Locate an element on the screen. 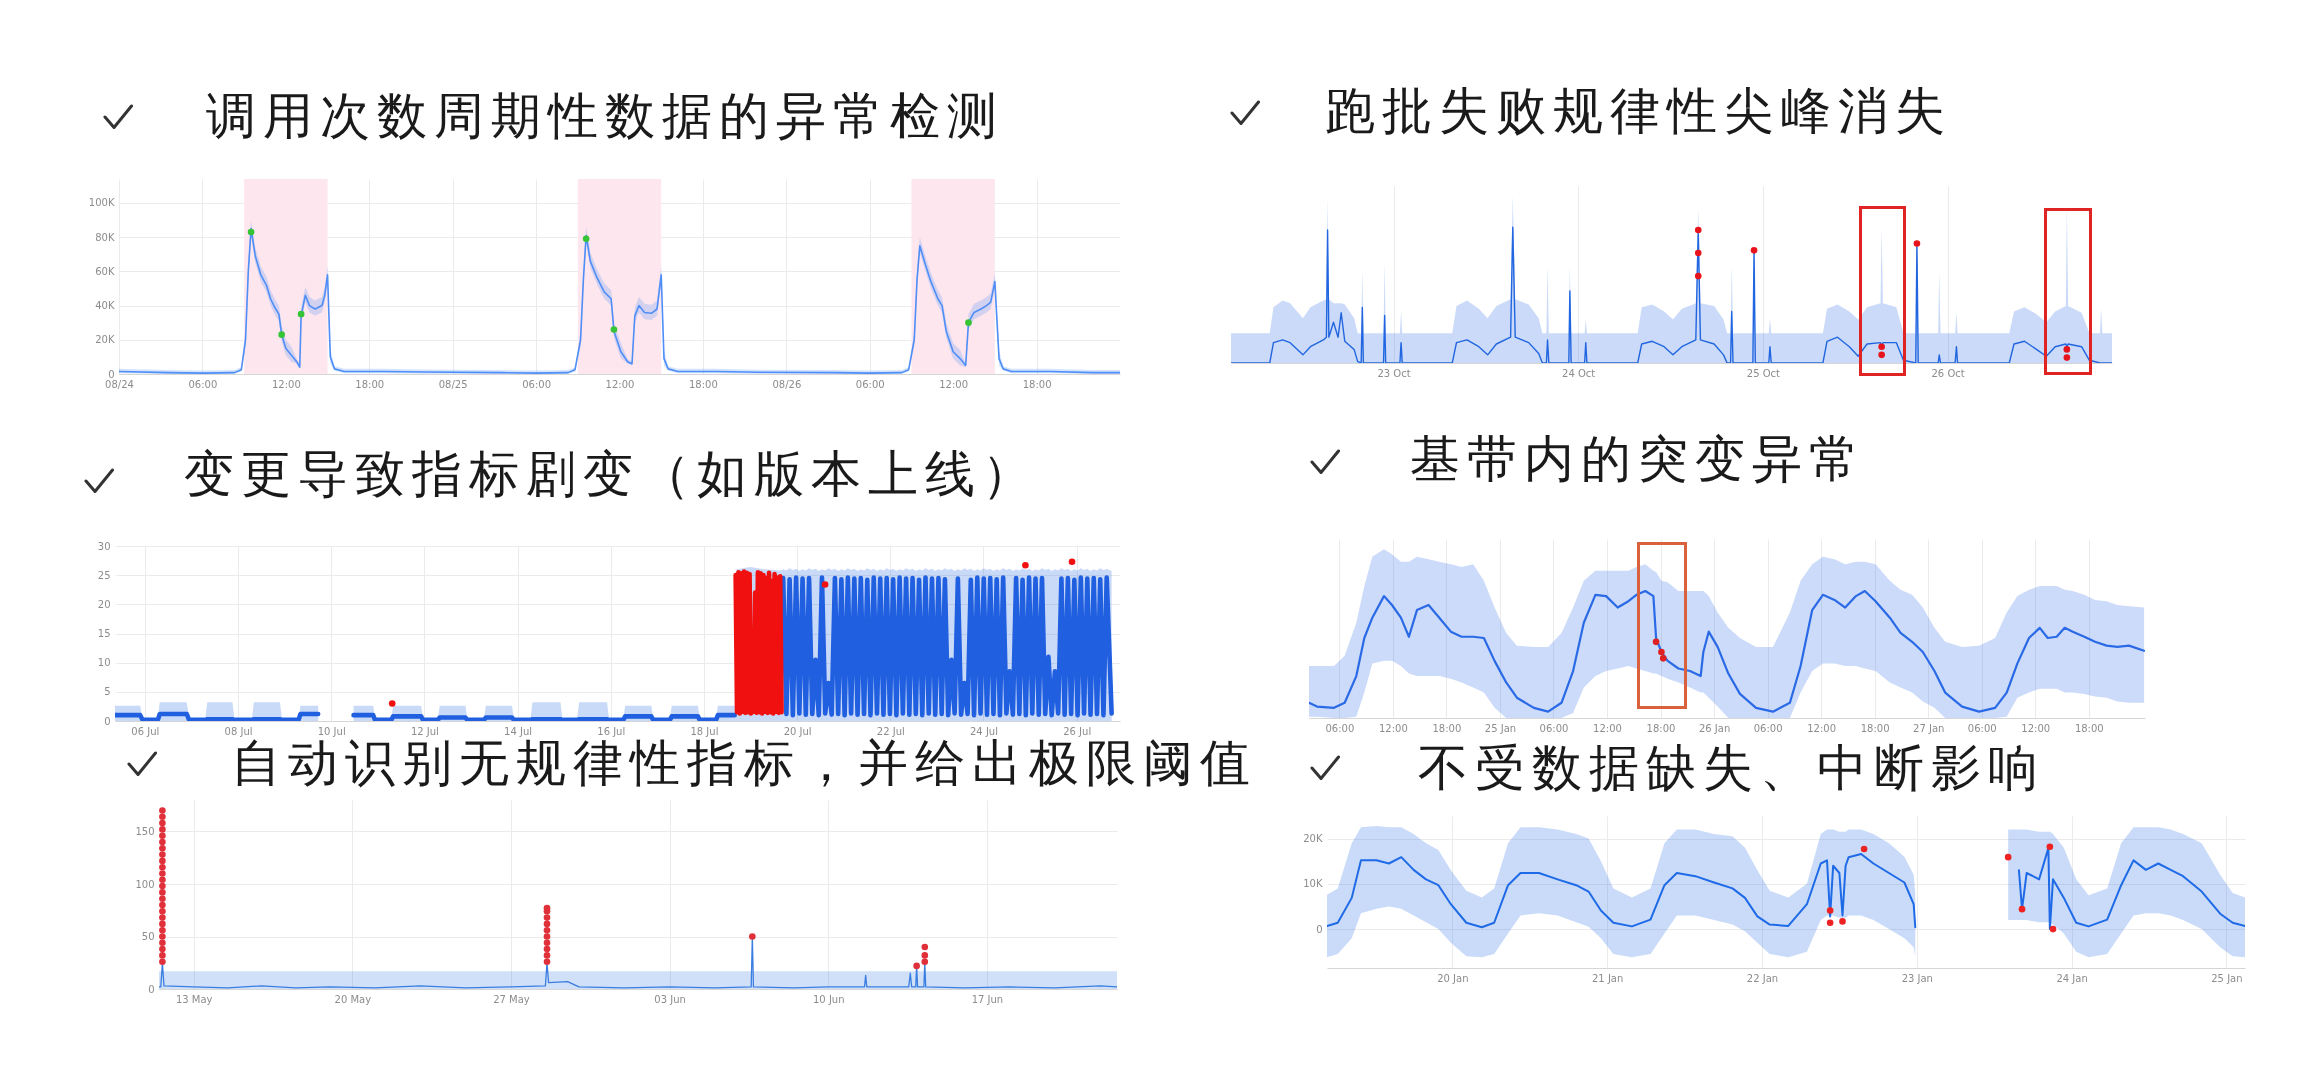 This screenshot has width=2308, height=1066. x-tick-label: 20 May is located at coordinates (353, 999).